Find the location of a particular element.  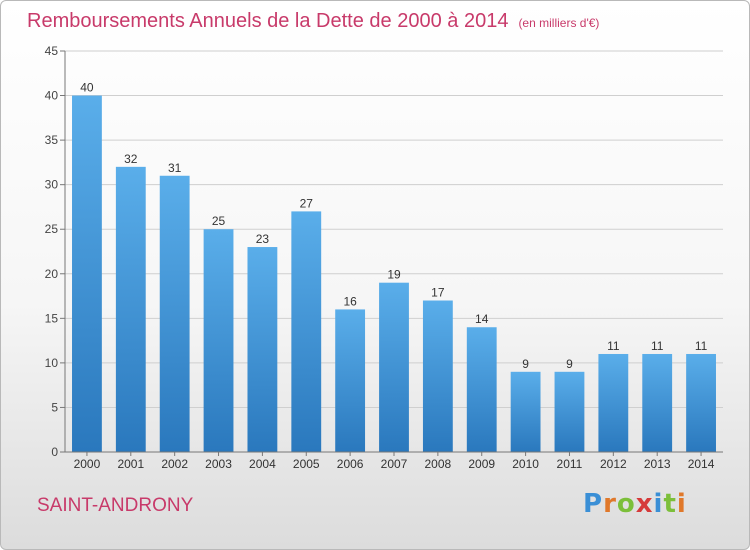

data-label: 23 is located at coordinates (263, 239).